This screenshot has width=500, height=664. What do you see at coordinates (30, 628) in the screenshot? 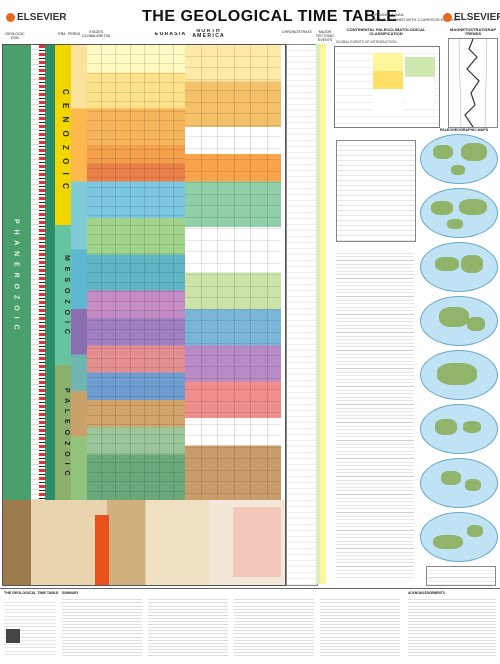
I see `footer-left-block` at bounding box center [30, 628].